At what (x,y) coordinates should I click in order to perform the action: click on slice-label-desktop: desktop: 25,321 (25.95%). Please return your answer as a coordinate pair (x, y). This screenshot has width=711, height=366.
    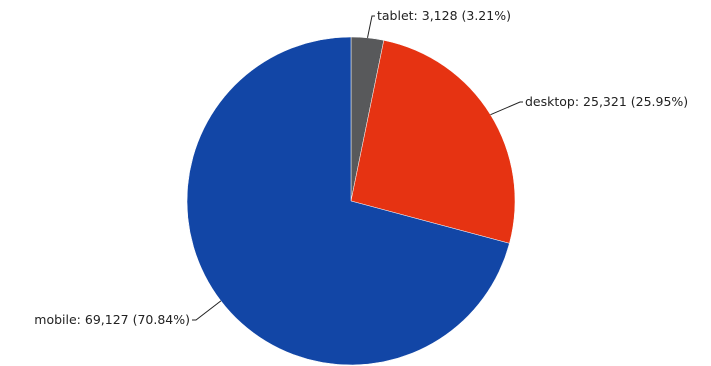
    Looking at the image, I should click on (606, 101).